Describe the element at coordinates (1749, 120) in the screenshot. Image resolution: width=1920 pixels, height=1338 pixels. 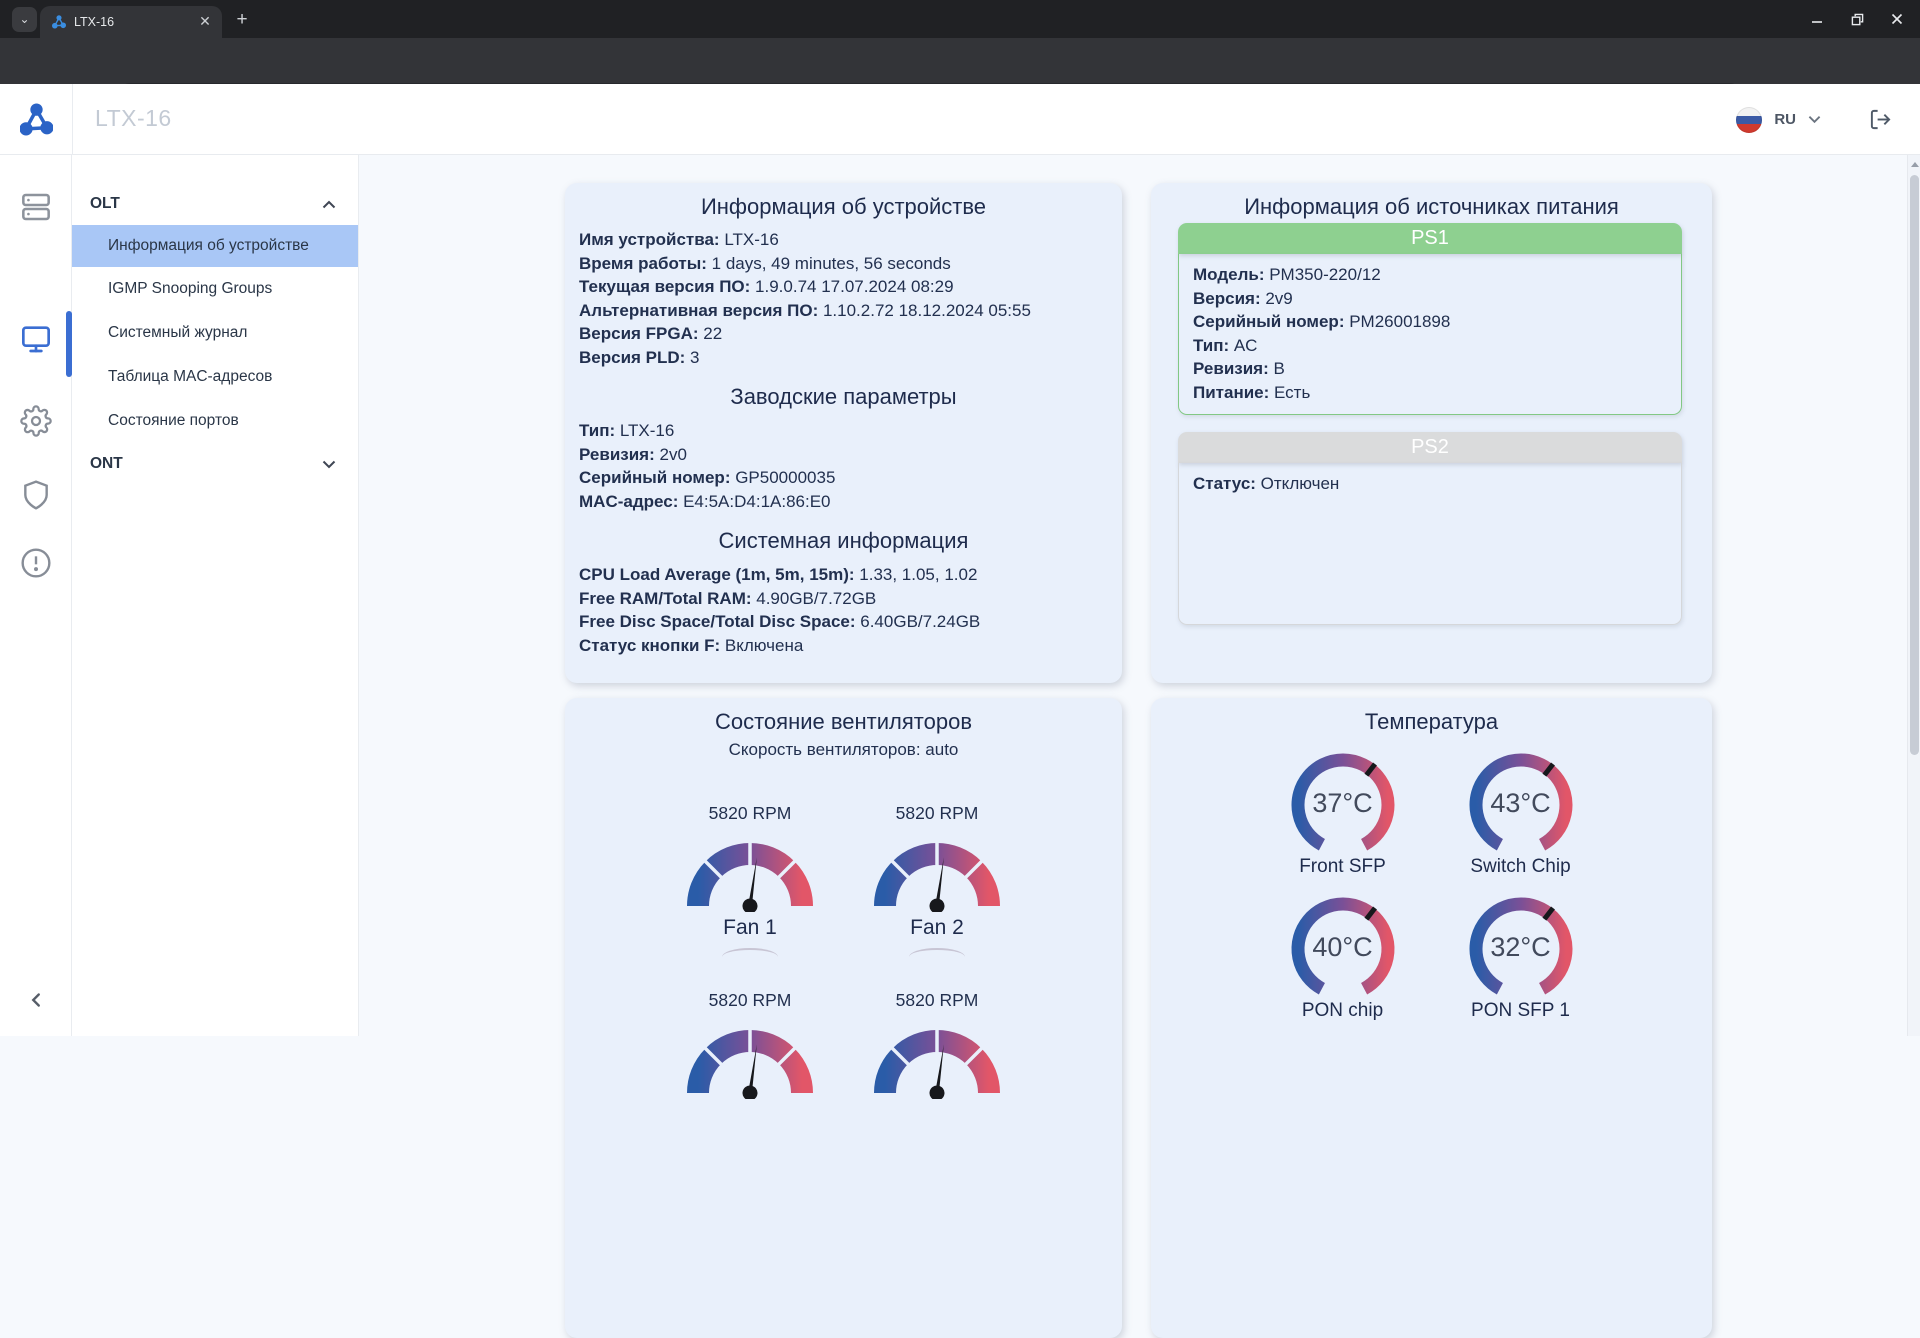
I see `ru-flag-icon` at that location.